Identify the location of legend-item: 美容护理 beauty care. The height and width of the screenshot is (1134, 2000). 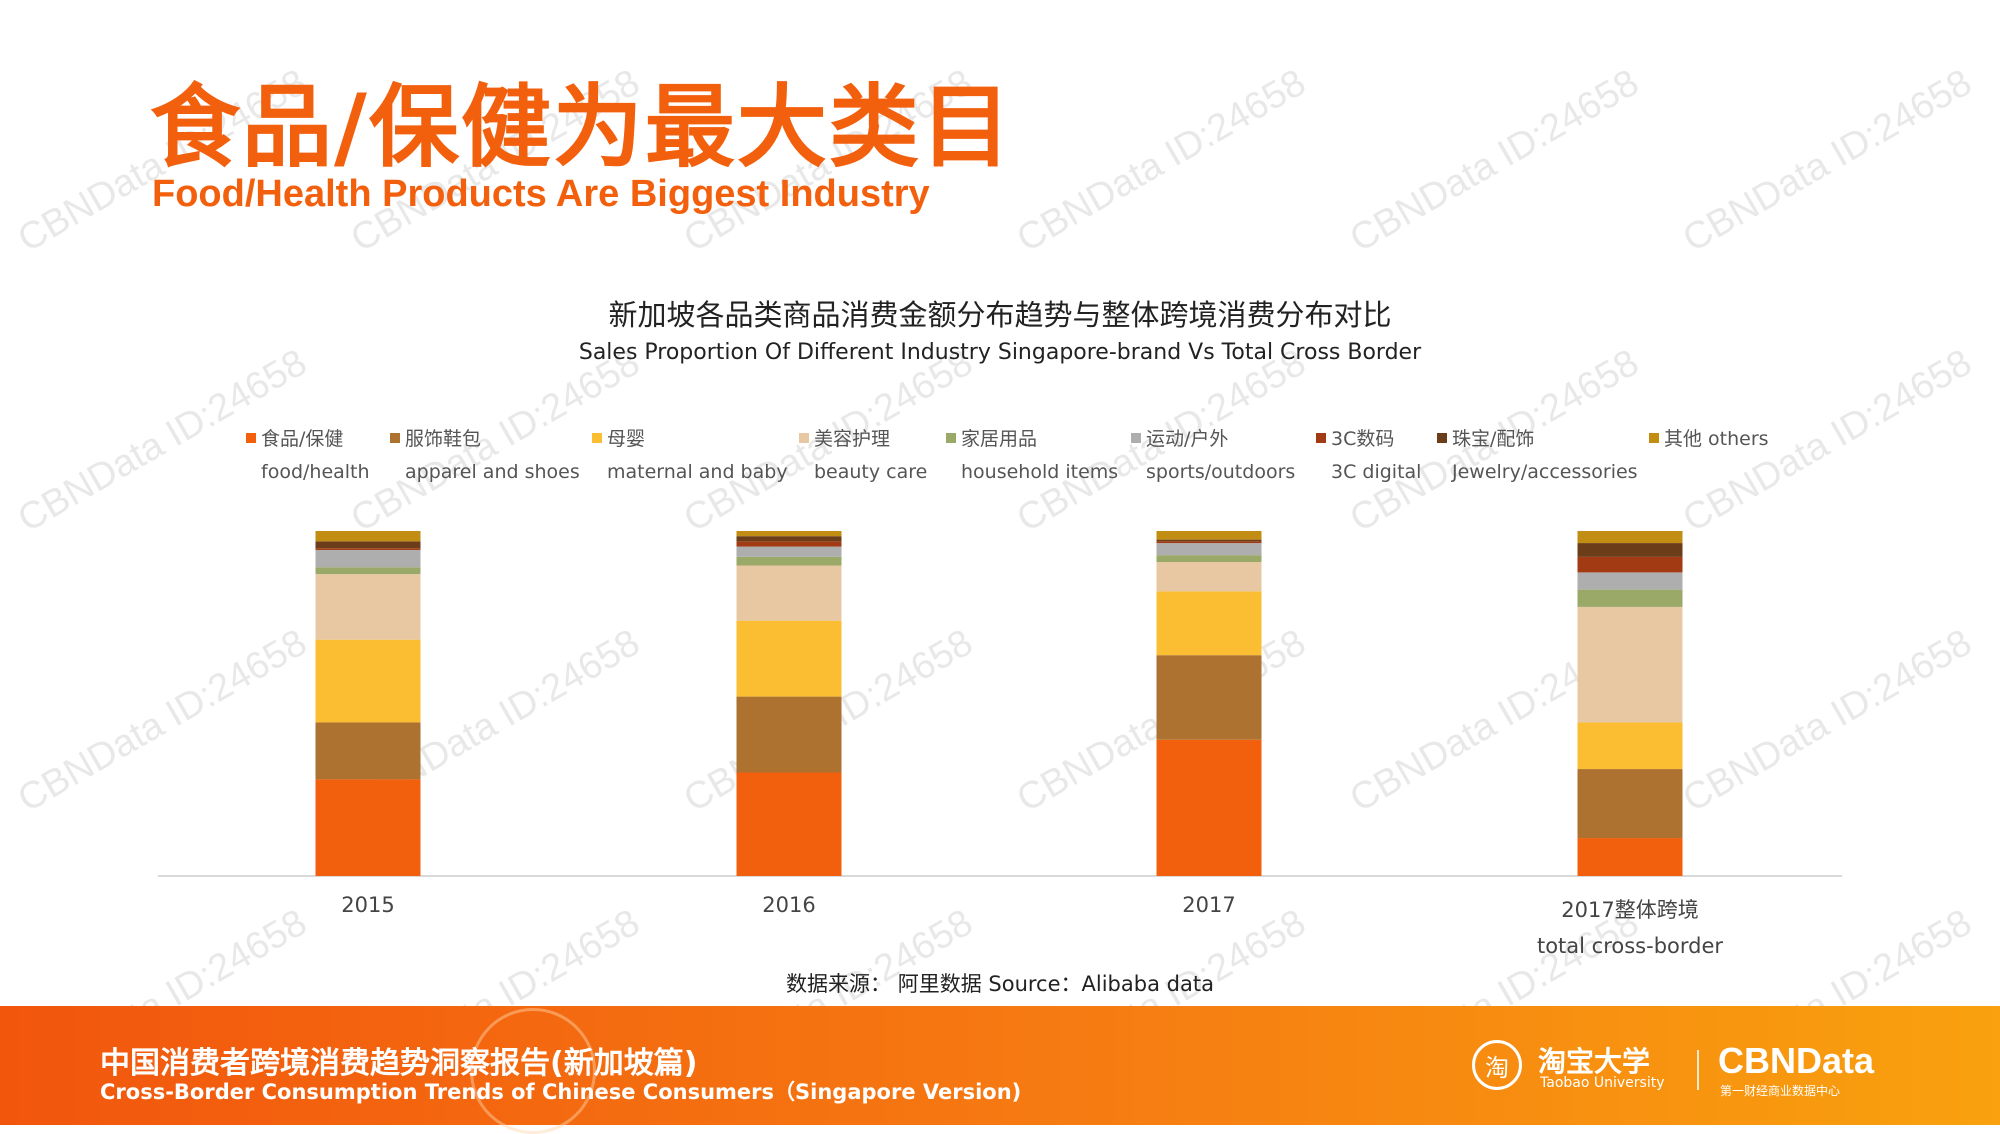
(863, 453).